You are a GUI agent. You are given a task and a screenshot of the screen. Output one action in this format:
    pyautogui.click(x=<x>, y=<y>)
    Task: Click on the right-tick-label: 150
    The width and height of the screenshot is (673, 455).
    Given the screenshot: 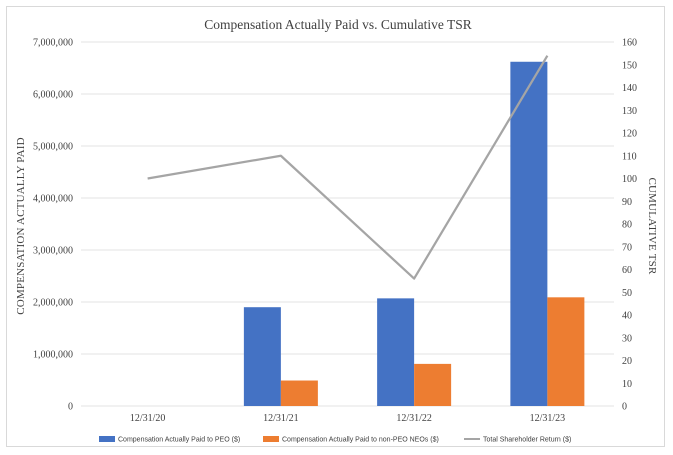 What is the action you would take?
    pyautogui.click(x=629, y=65)
    